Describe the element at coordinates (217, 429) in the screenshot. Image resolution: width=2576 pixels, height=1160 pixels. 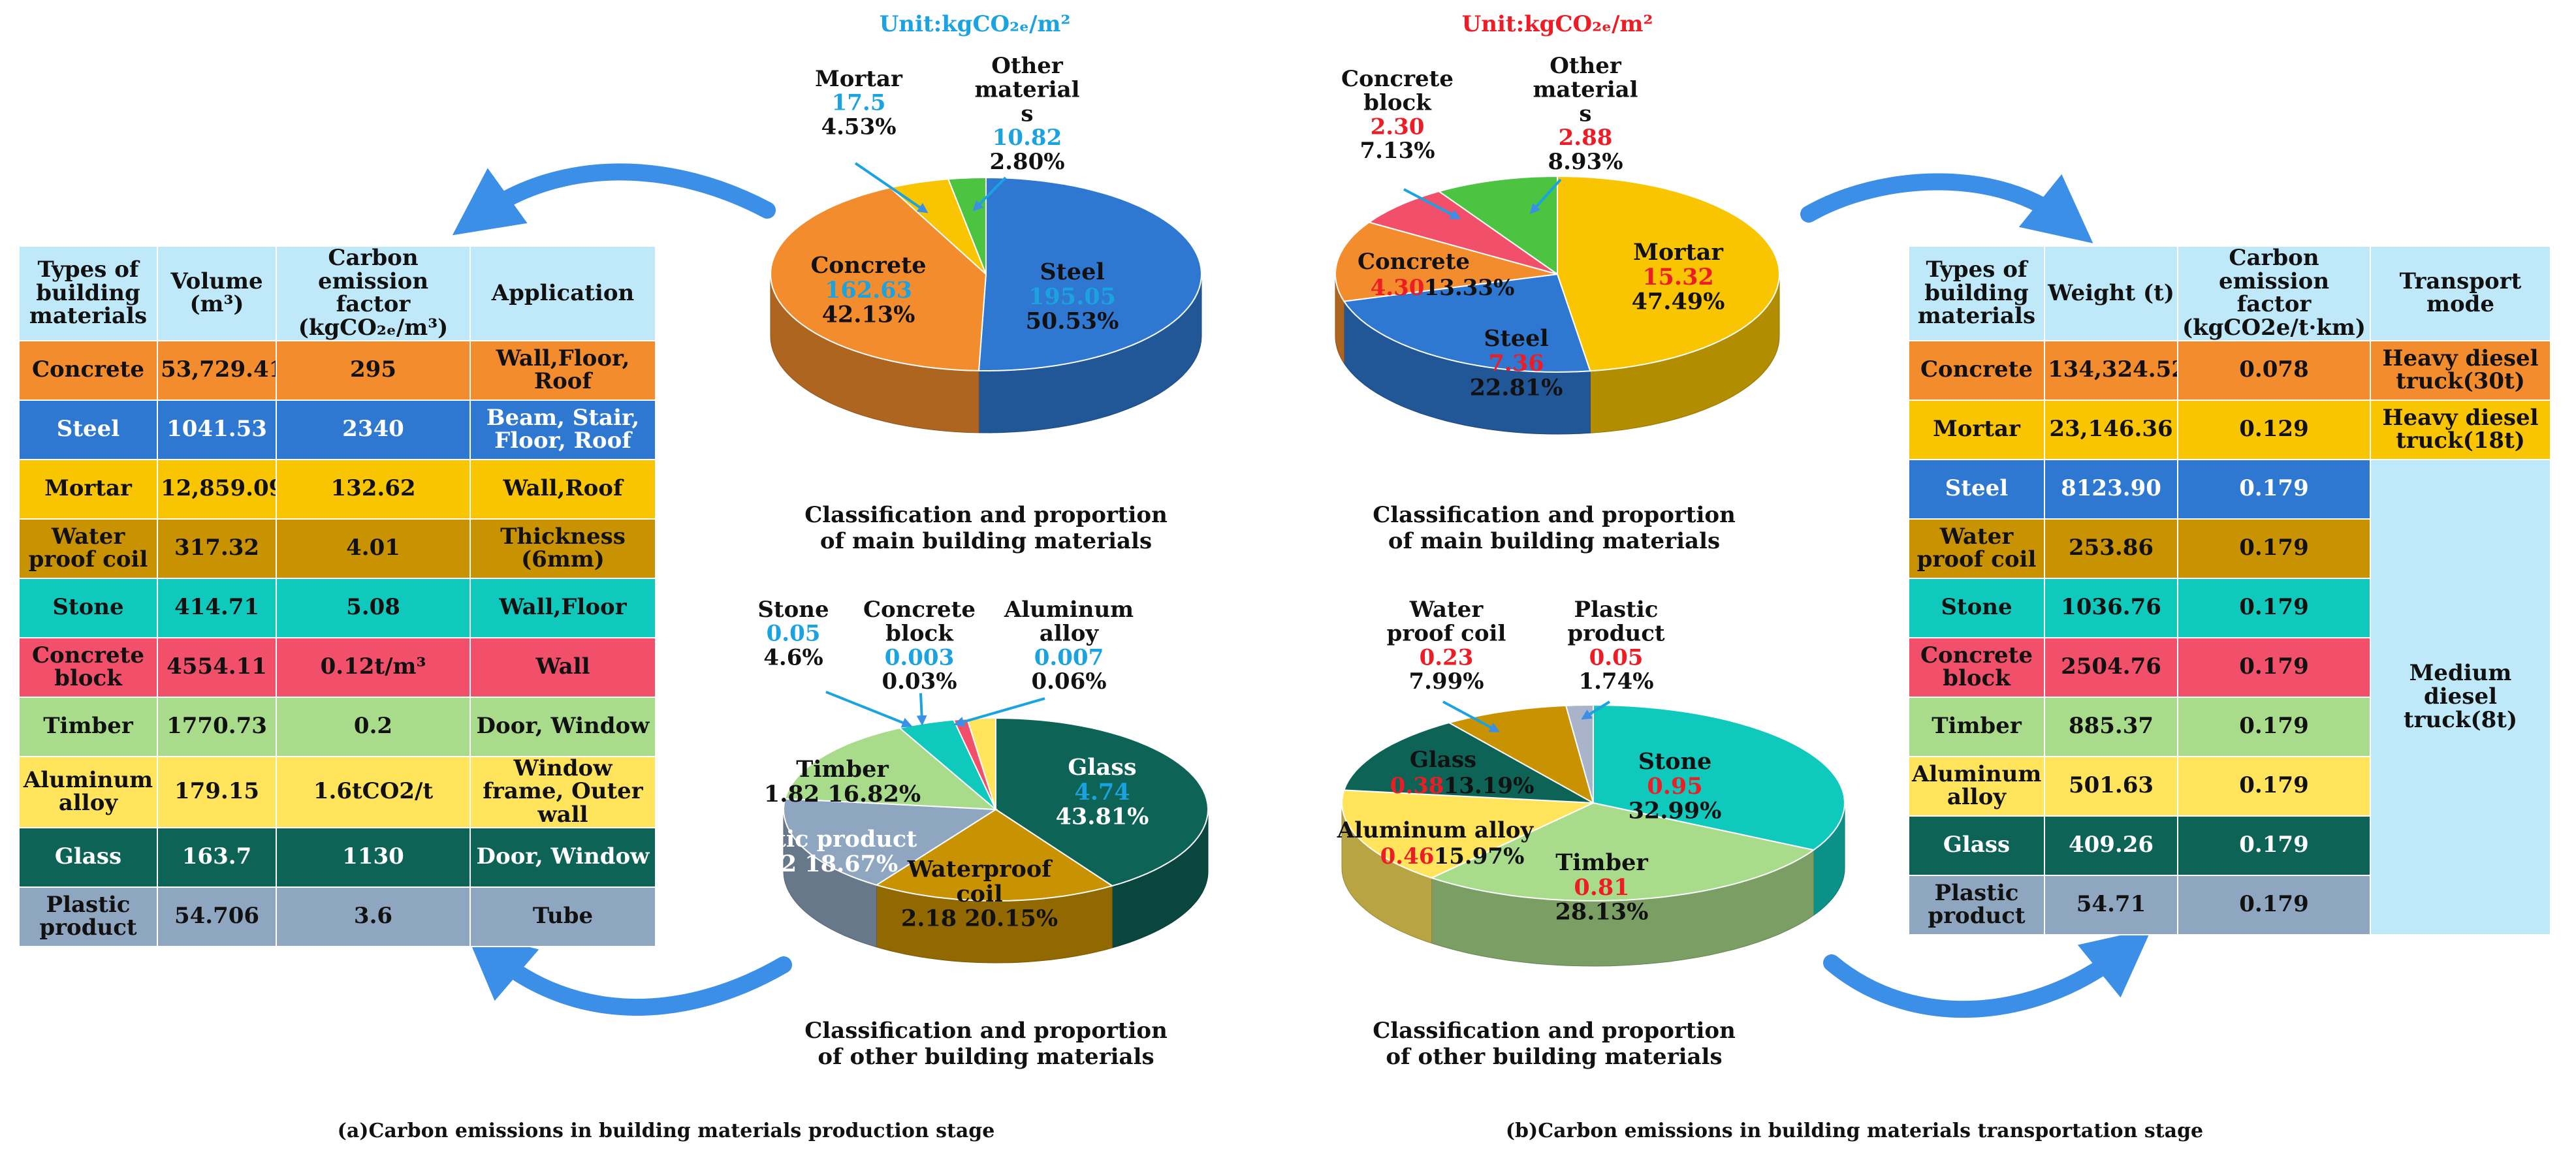
I see `volume-cell: 1041.53` at that location.